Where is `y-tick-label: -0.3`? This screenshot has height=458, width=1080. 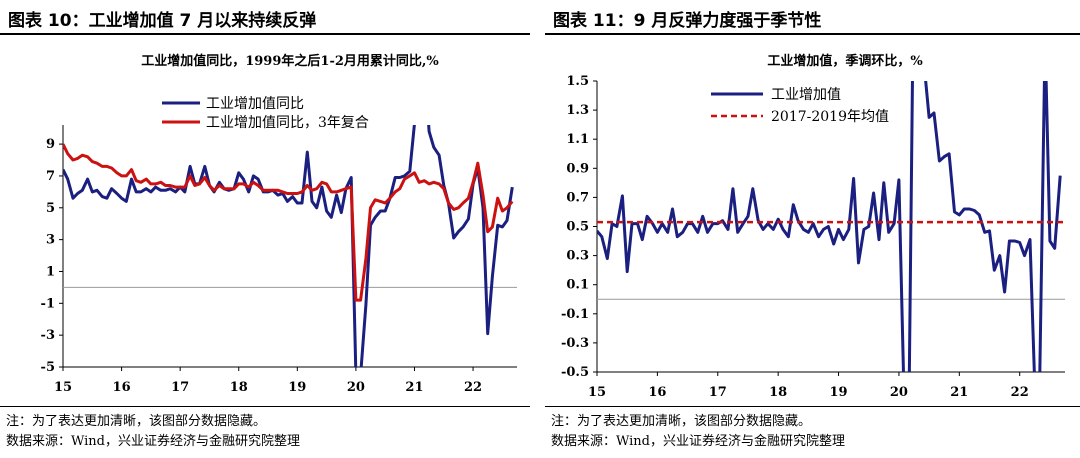 y-tick-label: -0.3 is located at coordinates (575, 343).